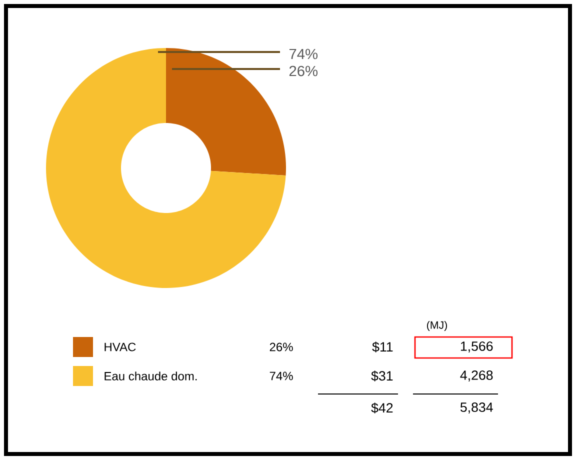 The height and width of the screenshot is (460, 576). Describe the element at coordinates (303, 54) in the screenshot. I see `data-label: 74%` at that location.